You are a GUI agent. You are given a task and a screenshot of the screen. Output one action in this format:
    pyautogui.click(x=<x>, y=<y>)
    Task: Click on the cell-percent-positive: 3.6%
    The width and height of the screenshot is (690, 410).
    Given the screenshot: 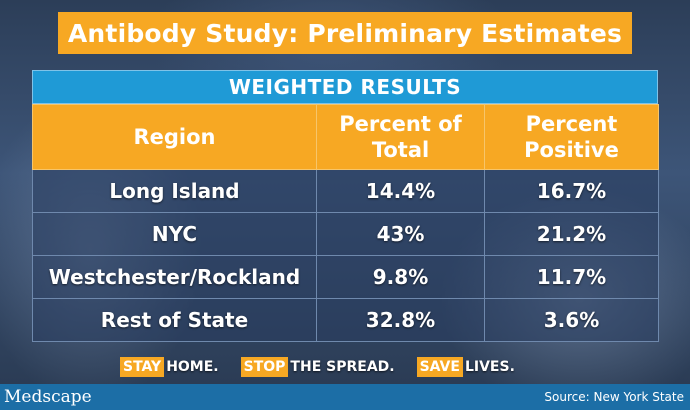 What is the action you would take?
    pyautogui.click(x=571, y=320)
    